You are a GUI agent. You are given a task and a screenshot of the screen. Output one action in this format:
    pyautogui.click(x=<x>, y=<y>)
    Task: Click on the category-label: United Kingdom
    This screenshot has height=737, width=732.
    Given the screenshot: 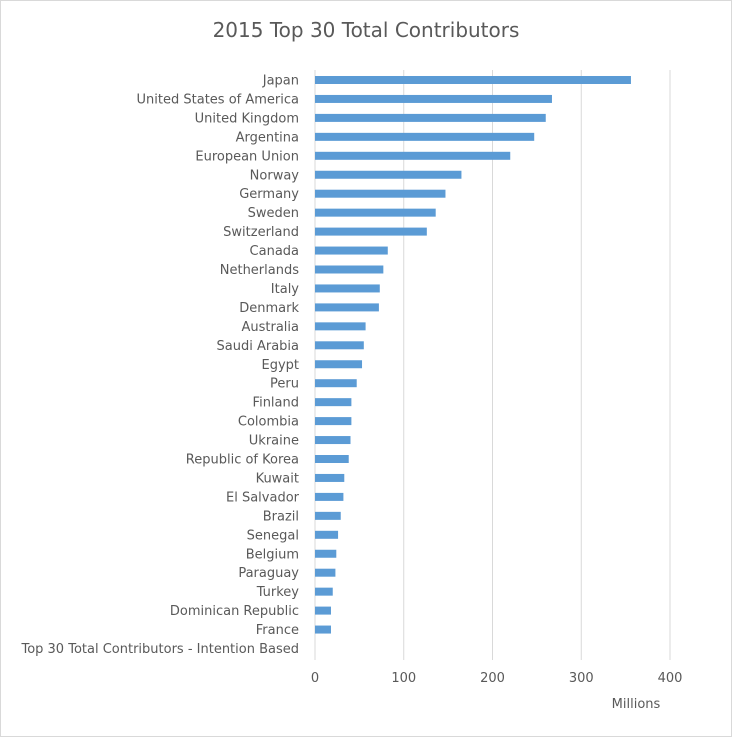 What is the action you would take?
    pyautogui.click(x=247, y=118)
    